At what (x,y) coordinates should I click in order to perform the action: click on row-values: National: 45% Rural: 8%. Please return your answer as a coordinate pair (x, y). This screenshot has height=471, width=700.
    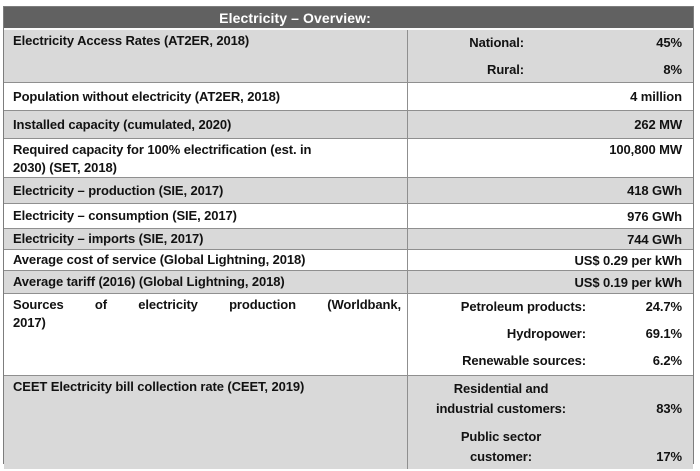
    Looking at the image, I should click on (550, 56).